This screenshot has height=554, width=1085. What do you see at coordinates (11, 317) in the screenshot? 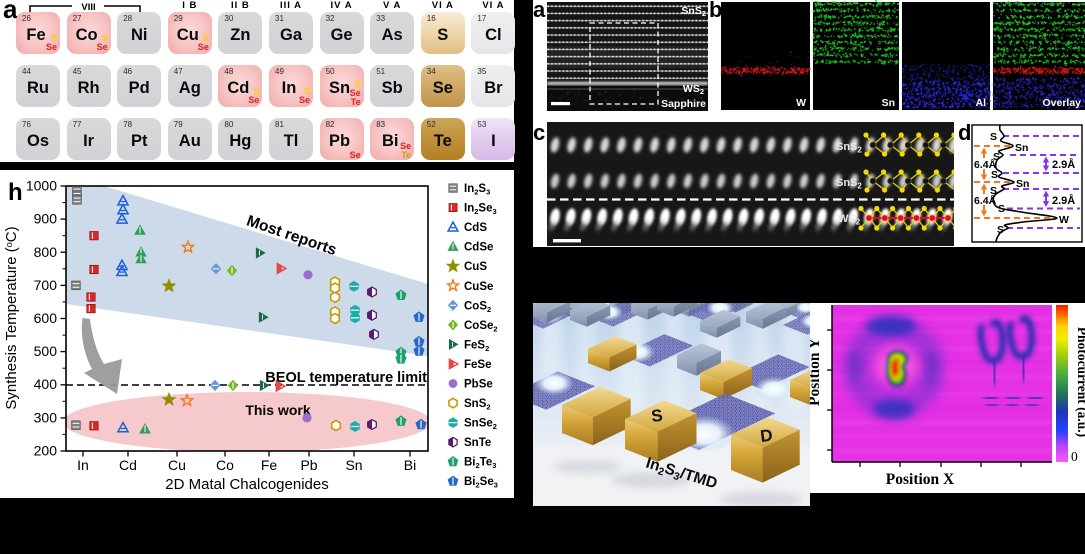
I see `svg-text: Synthesis Temperature (oC)` at bounding box center [11, 317].